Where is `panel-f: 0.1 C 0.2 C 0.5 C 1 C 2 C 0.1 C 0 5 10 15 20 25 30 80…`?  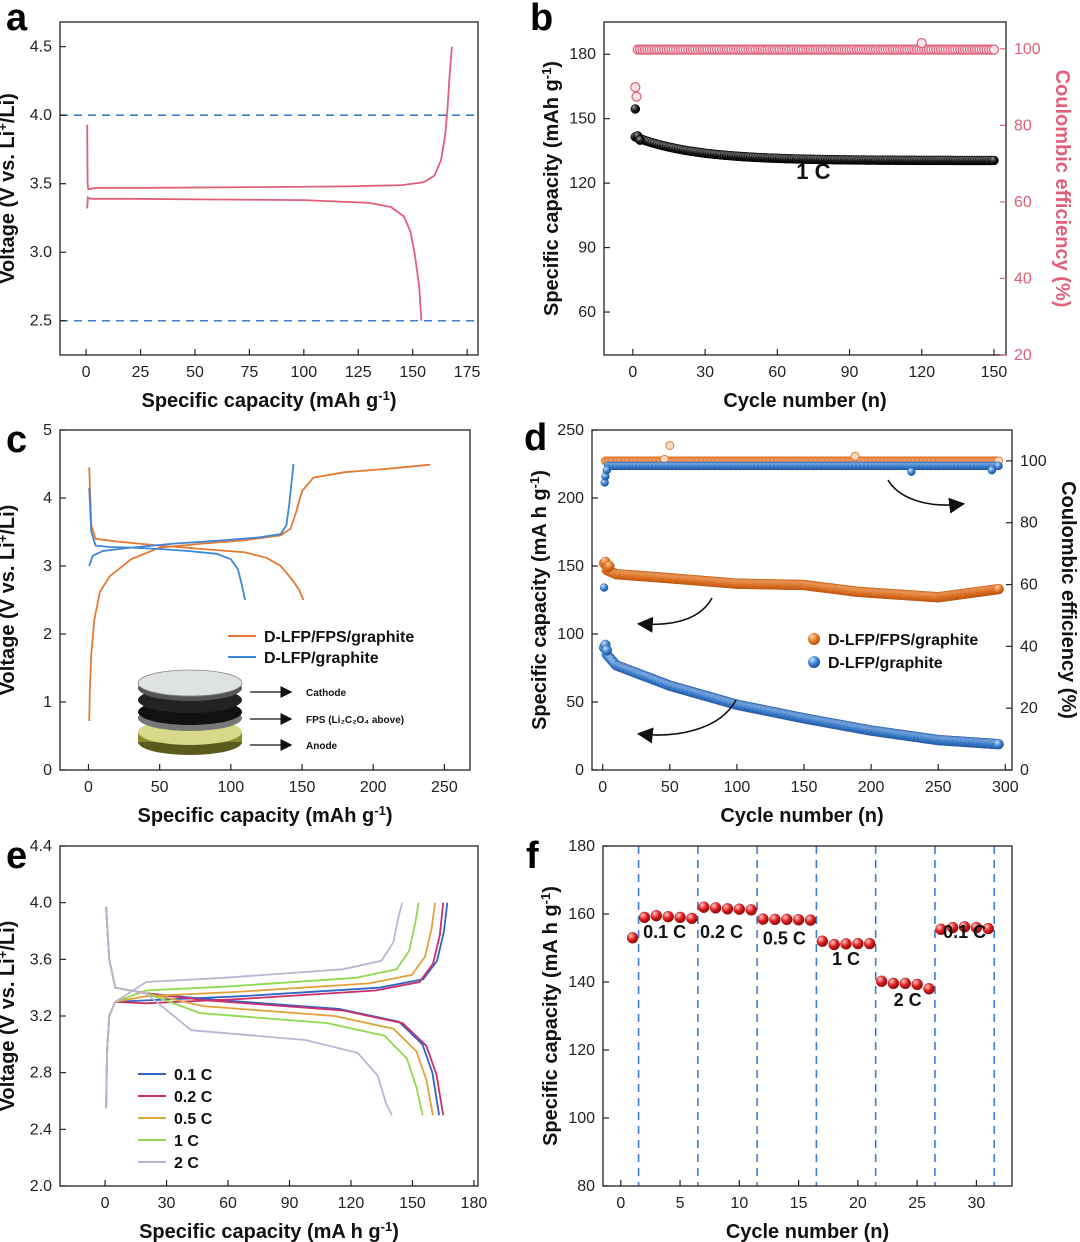
panel-f: 0.1 C 0.2 C 0.5 C 1 C 2 C 0.1 C 0 5 10 15 20 25 30 80… is located at coordinates (769, 1038).